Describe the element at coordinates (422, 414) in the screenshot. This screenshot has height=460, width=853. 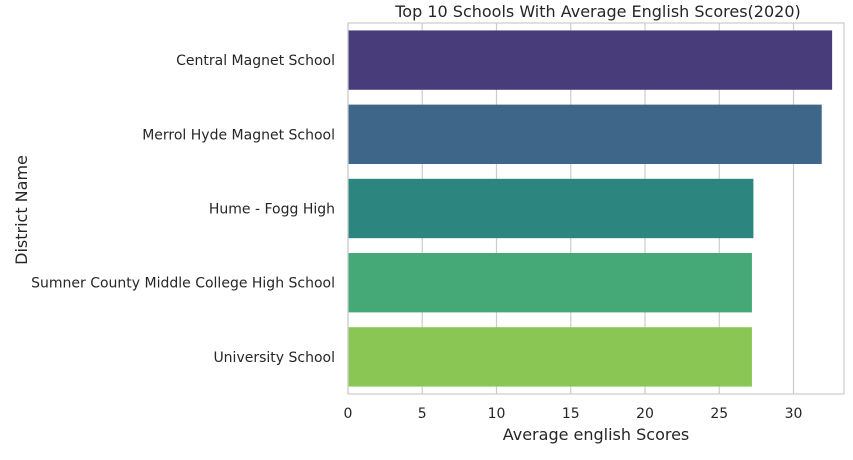
I see `x-tick-label: 5` at that location.